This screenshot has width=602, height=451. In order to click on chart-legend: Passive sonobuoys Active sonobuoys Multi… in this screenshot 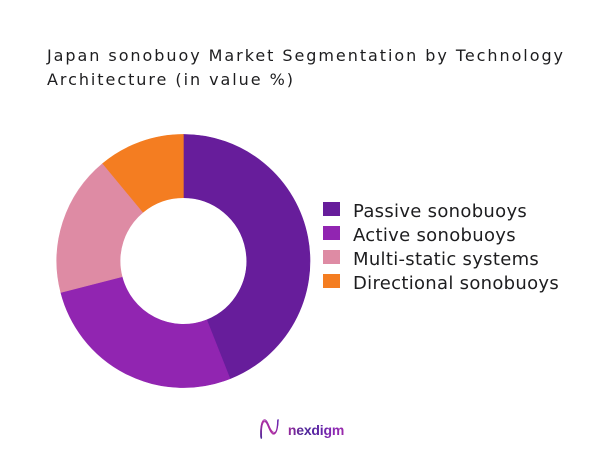, I will do `click(441, 245)`.